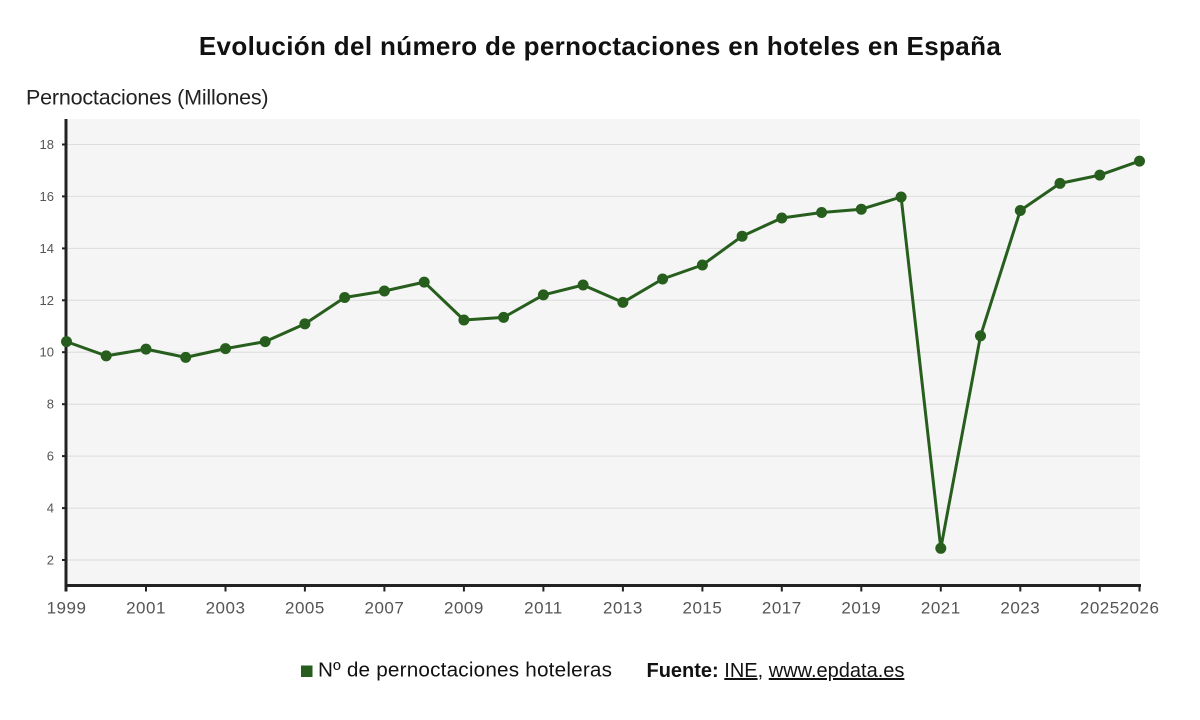 This screenshot has height=720, width=1200. Describe the element at coordinates (464, 608) in the screenshot. I see `svg-text: 2009` at that location.